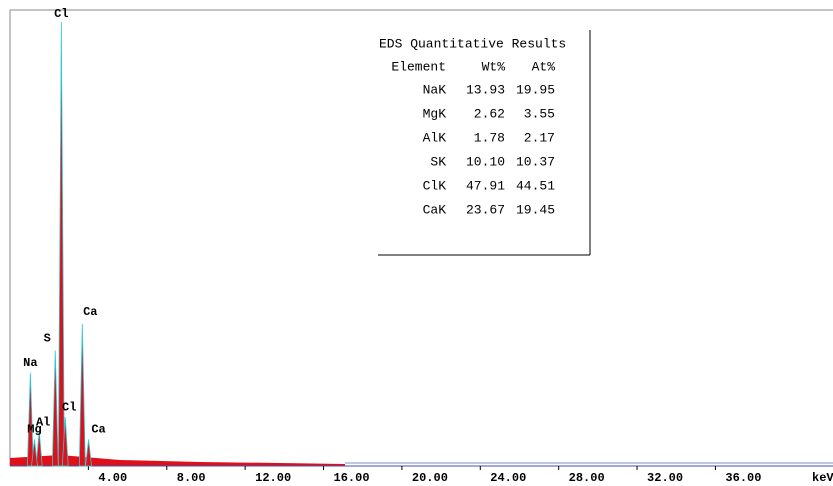  Describe the element at coordinates (418, 66) in the screenshot. I see `table-header: Element` at that location.